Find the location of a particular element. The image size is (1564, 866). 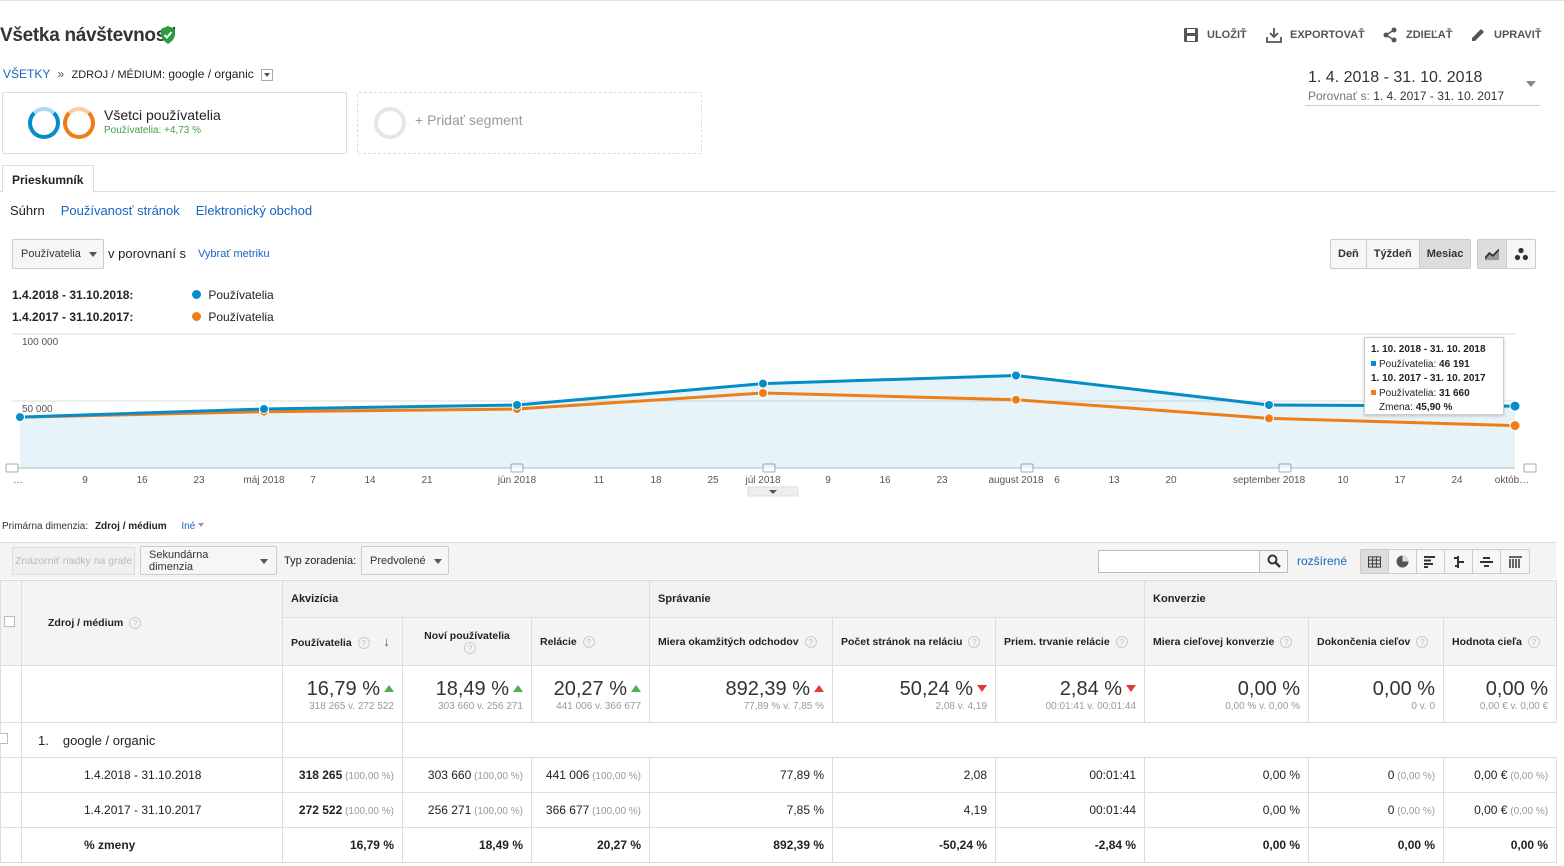

cell-value: 0,00 % is located at coordinates (1281, 775).